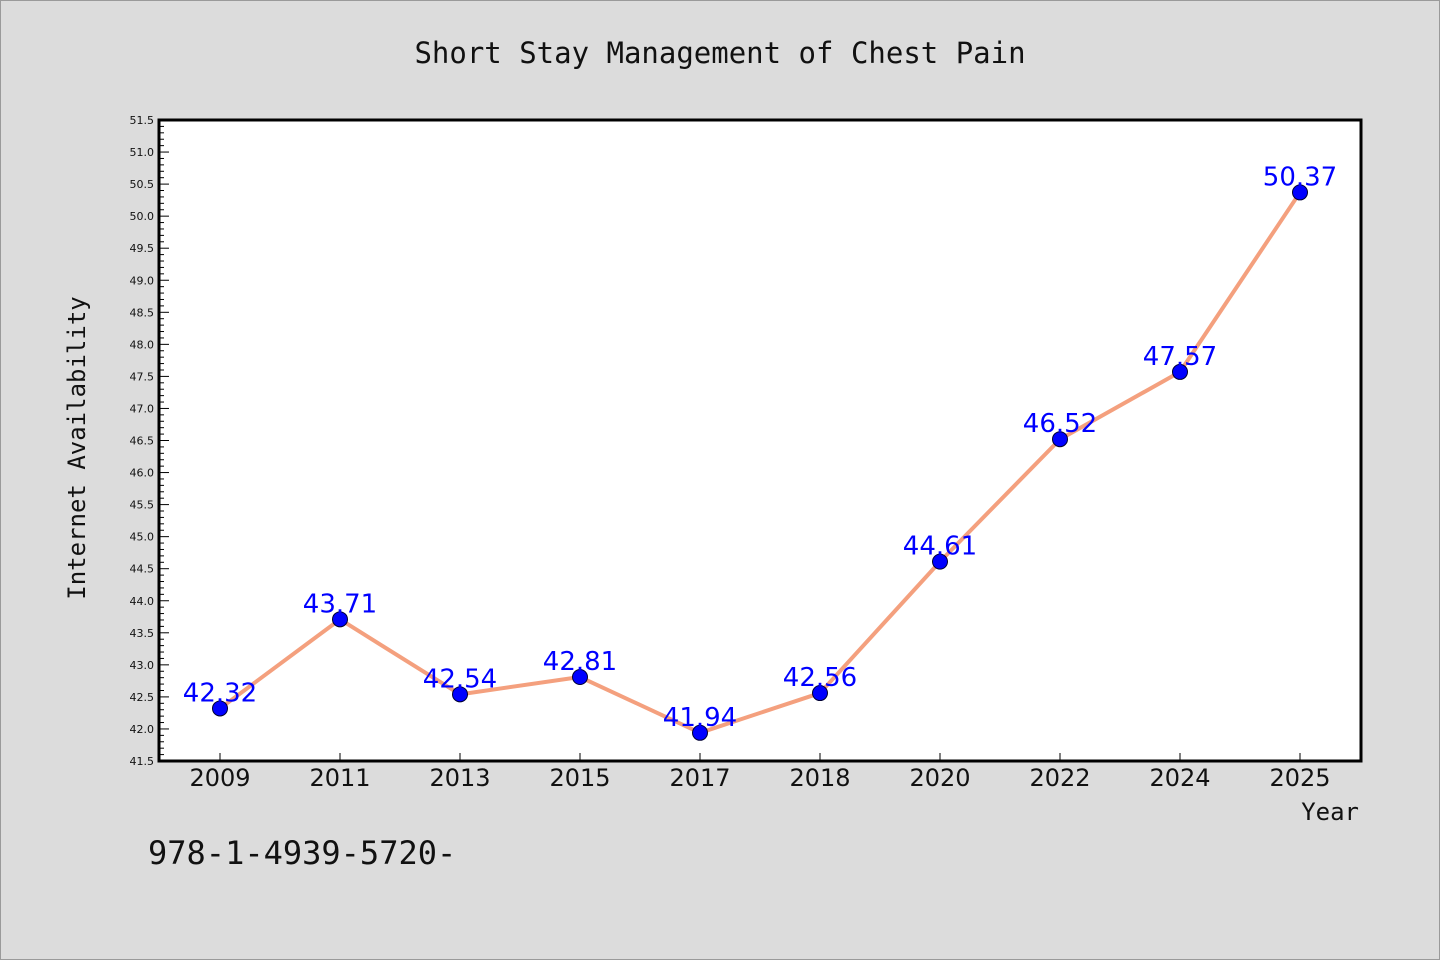  Describe the element at coordinates (1179, 778) in the screenshot. I see `x-tick-label: 2024` at that location.